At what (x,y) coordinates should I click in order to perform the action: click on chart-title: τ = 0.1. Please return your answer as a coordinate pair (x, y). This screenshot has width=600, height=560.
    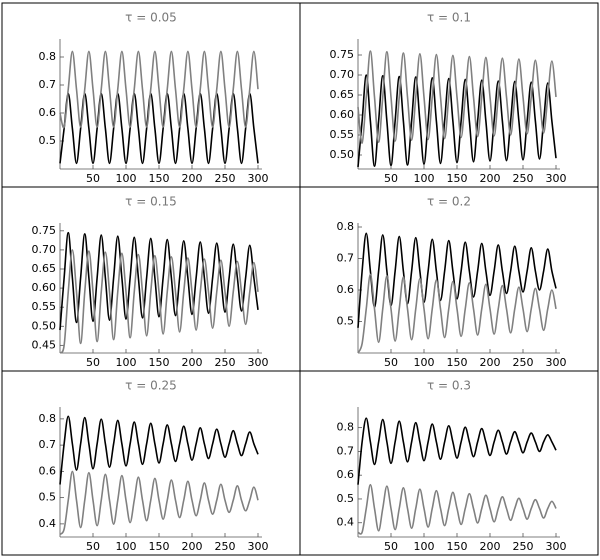
    Looking at the image, I should click on (449, 18).